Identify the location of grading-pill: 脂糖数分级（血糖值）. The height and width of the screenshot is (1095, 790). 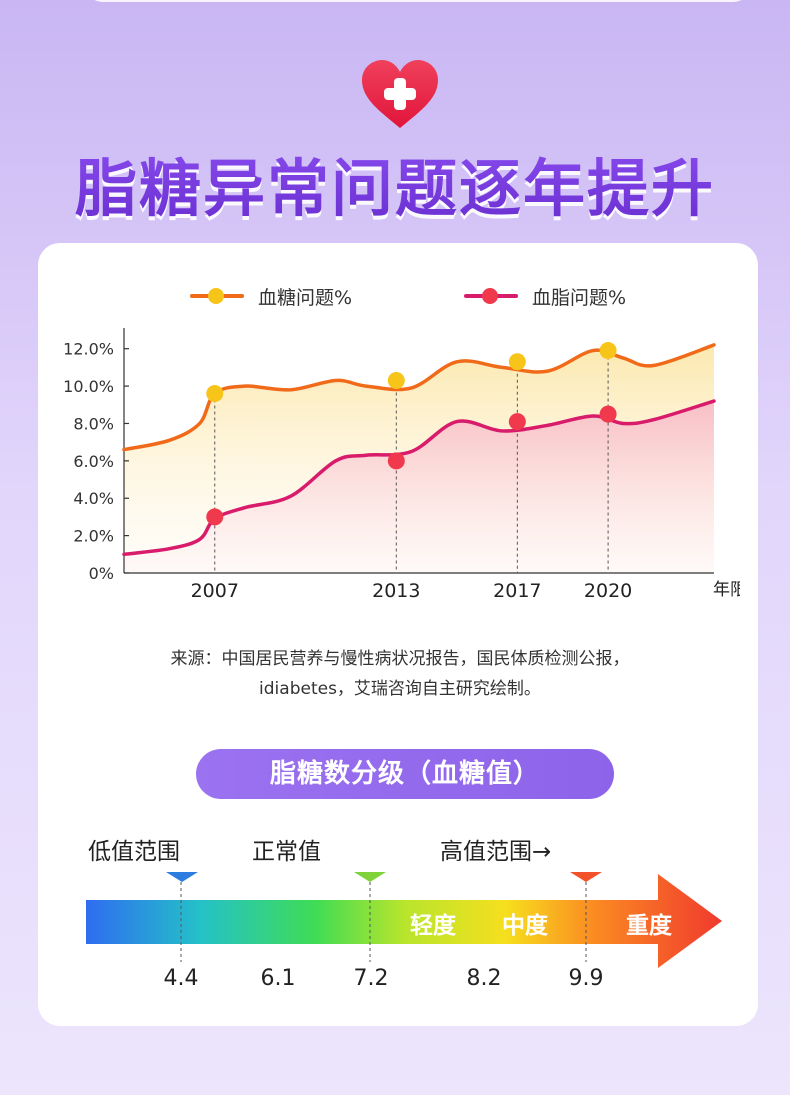
(405, 774).